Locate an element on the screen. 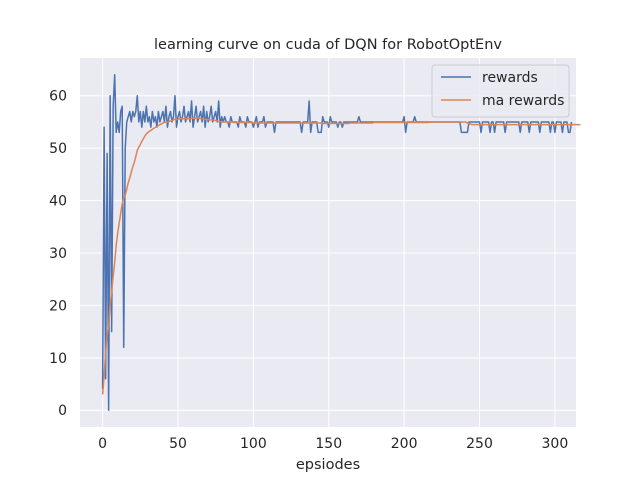 The width and height of the screenshot is (640, 480). y-tick-label: 30 is located at coordinates (58, 254).